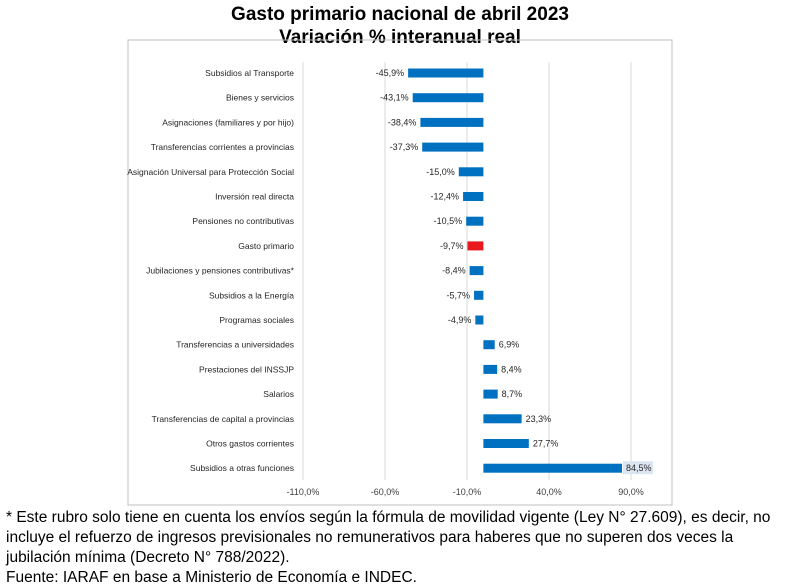 This screenshot has width=800, height=588. I want to click on x-tick-label: 40,0%, so click(549, 492).